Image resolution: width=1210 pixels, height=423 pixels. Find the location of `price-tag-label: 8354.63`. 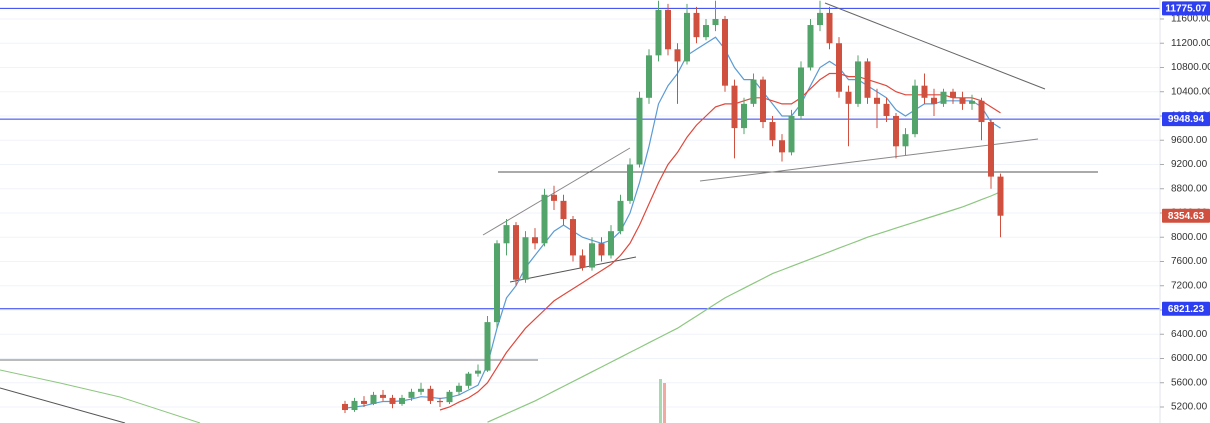

price-tag-label: 8354.63 is located at coordinates (1186, 216).